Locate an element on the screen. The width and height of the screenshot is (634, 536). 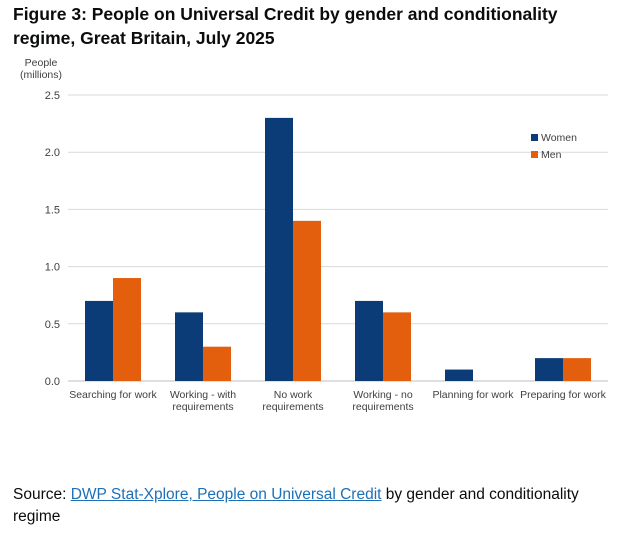
x-tick-label: Preparing for work is located at coordinates (563, 395).